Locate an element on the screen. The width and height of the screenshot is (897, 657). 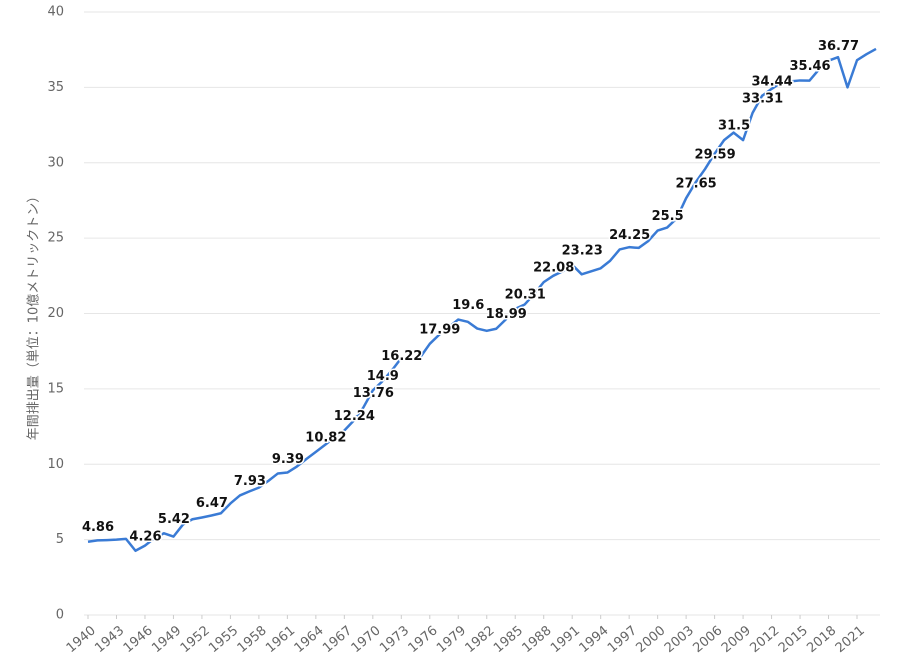
data-label: 16.22 is located at coordinates (401, 356).